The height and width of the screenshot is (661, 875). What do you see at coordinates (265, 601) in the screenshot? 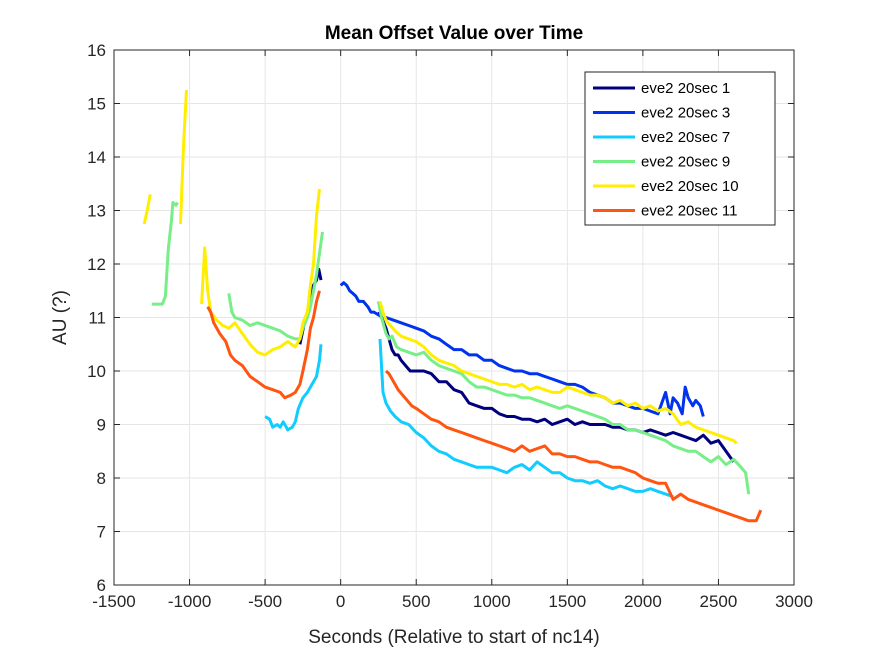
I see `x-tick-label: -500` at bounding box center [265, 601].